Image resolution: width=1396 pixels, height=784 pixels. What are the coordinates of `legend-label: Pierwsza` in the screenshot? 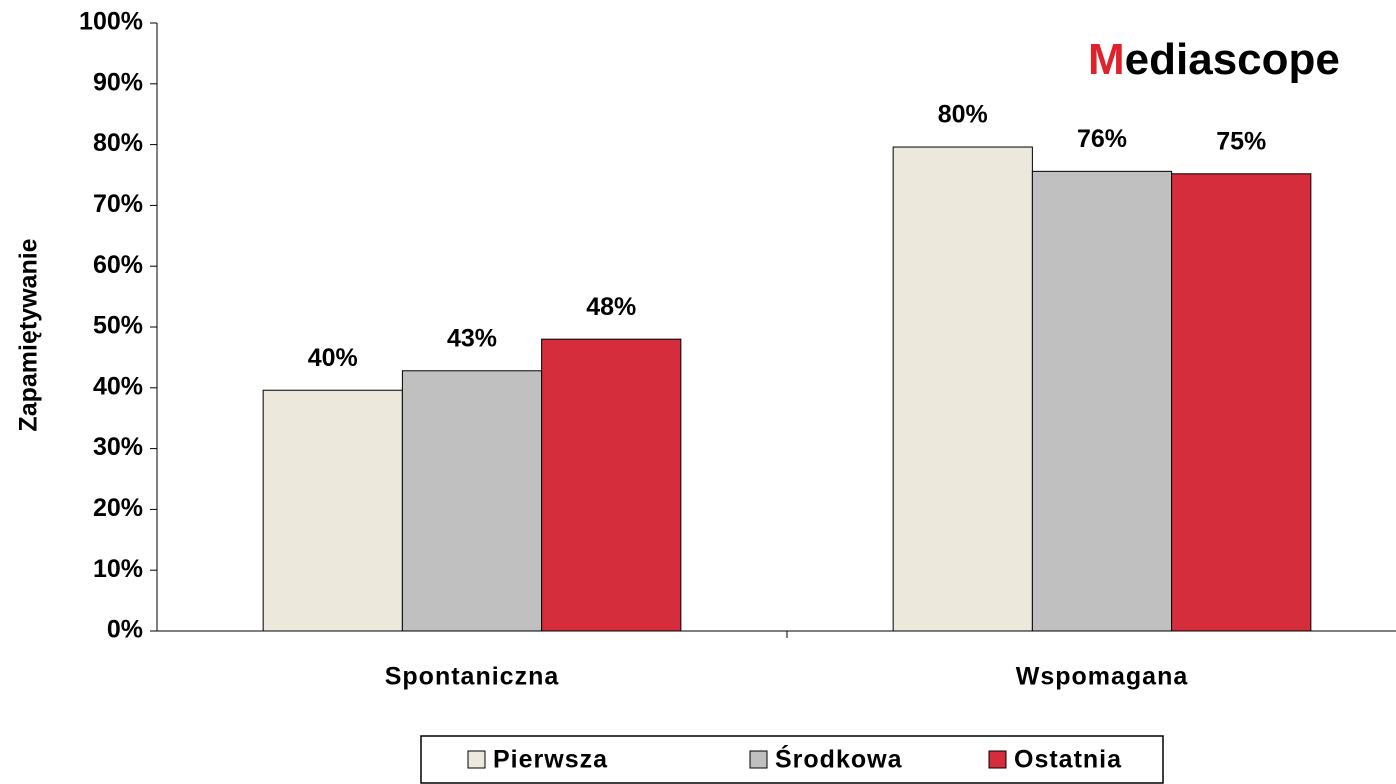 It's located at (550, 760).